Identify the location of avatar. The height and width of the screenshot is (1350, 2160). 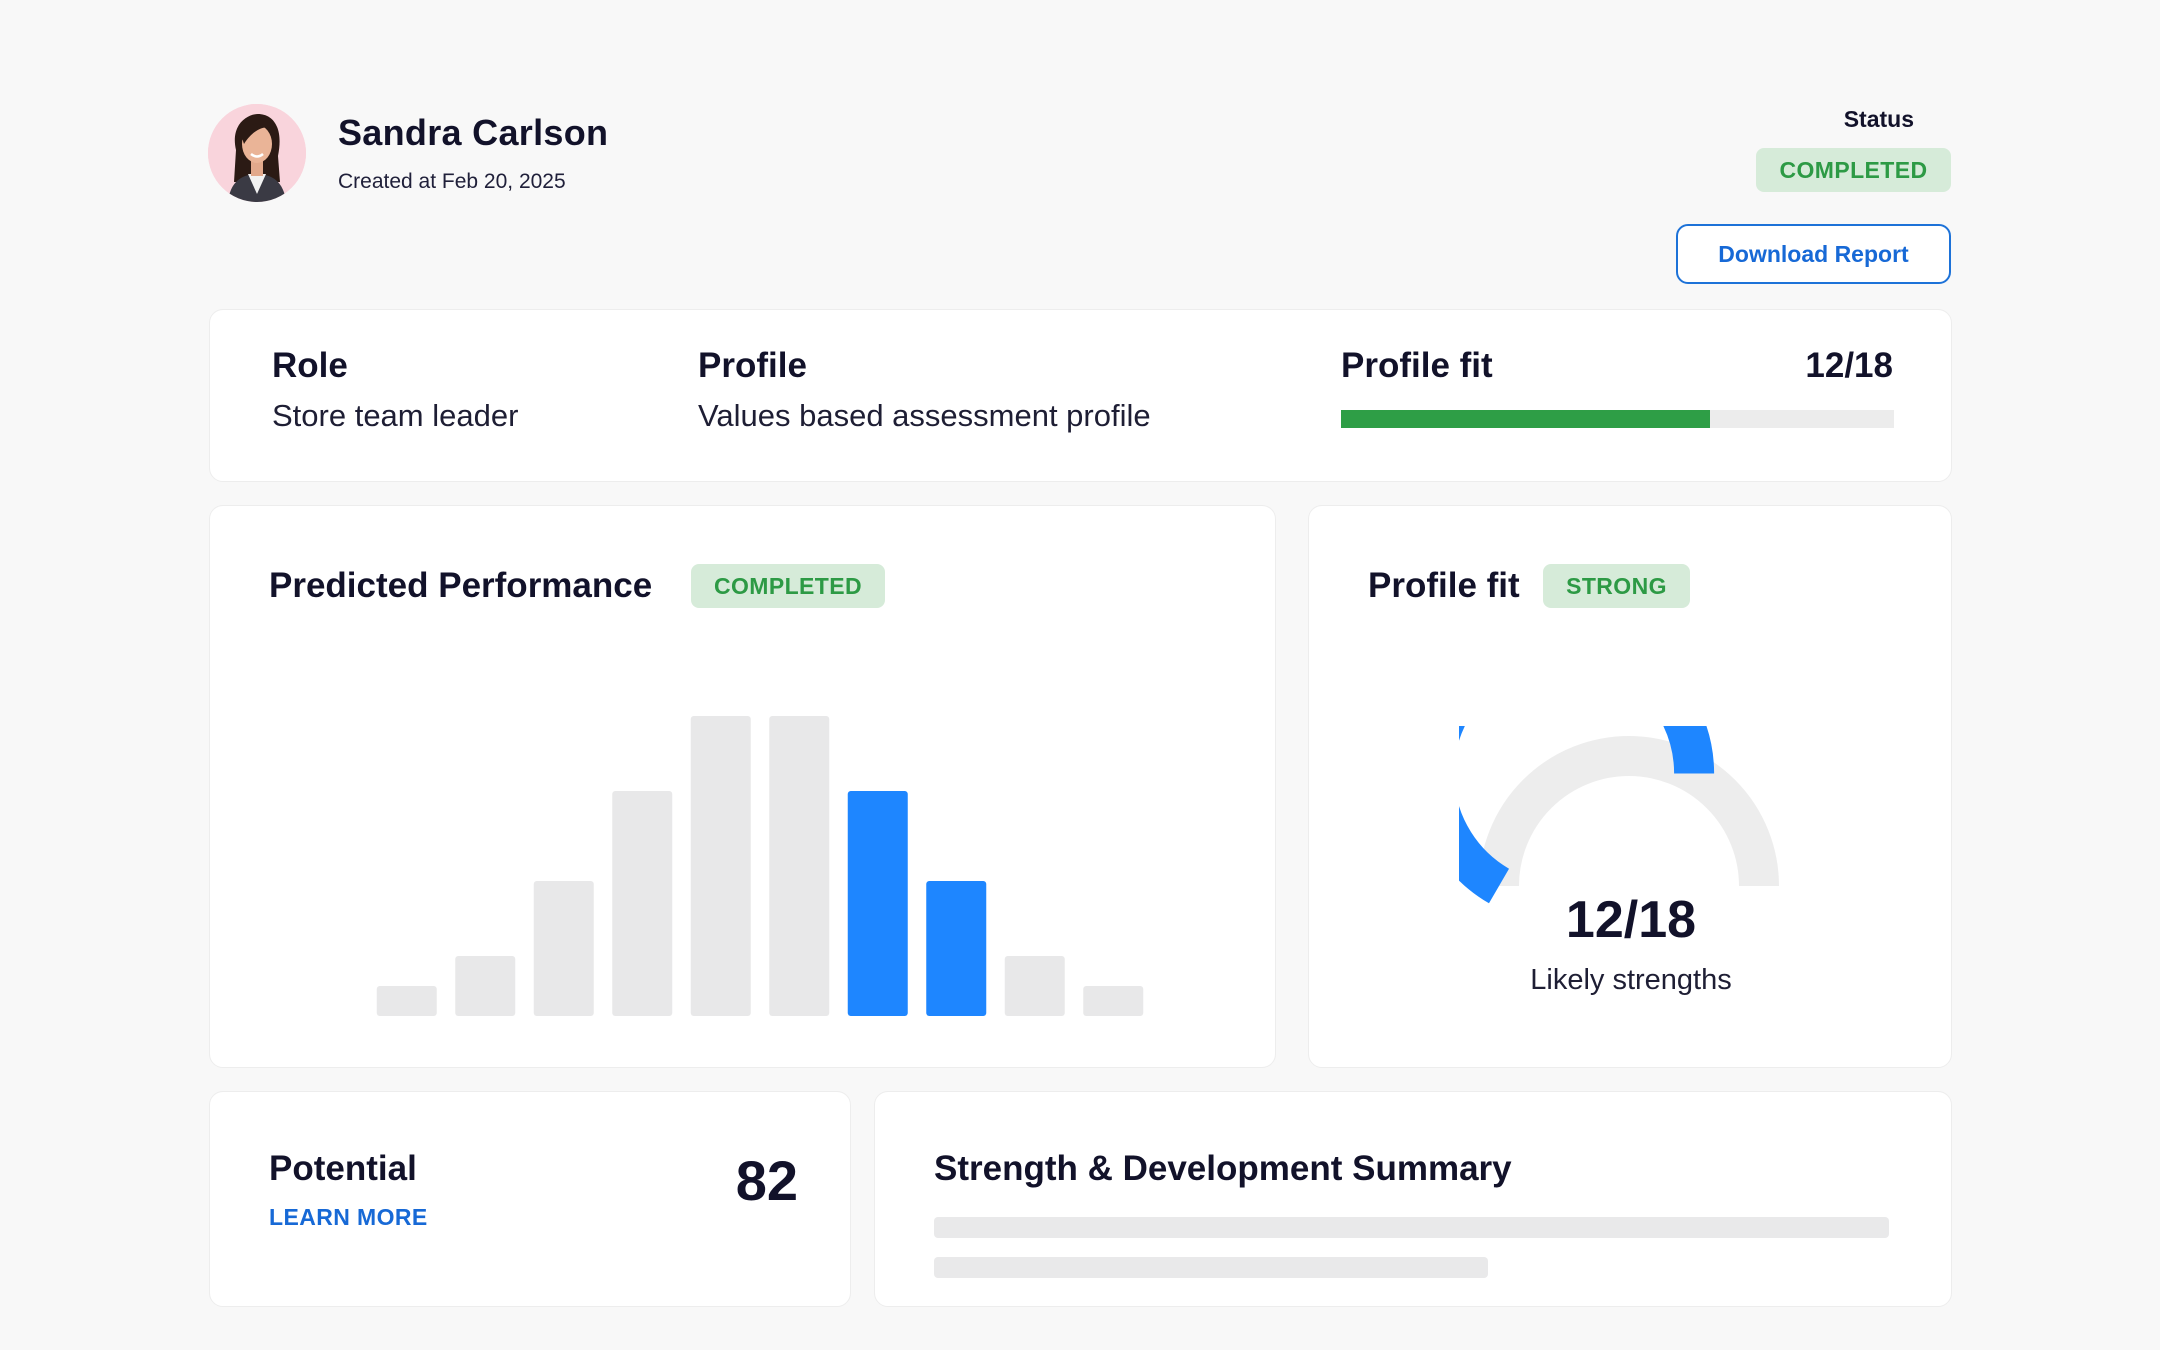
(257, 153).